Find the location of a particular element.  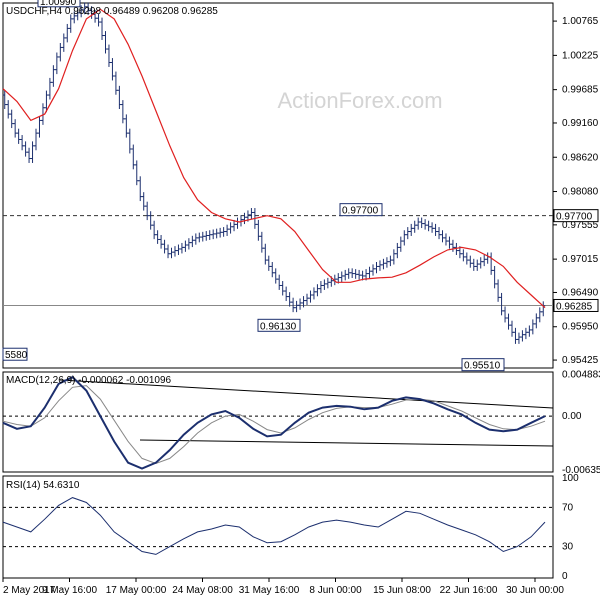

macd-line is located at coordinates (274, 422).